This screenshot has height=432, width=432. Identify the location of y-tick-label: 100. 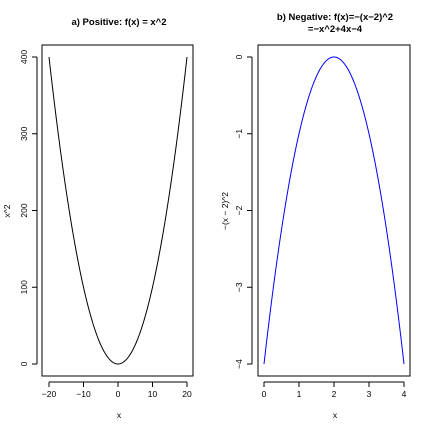
(24, 287).